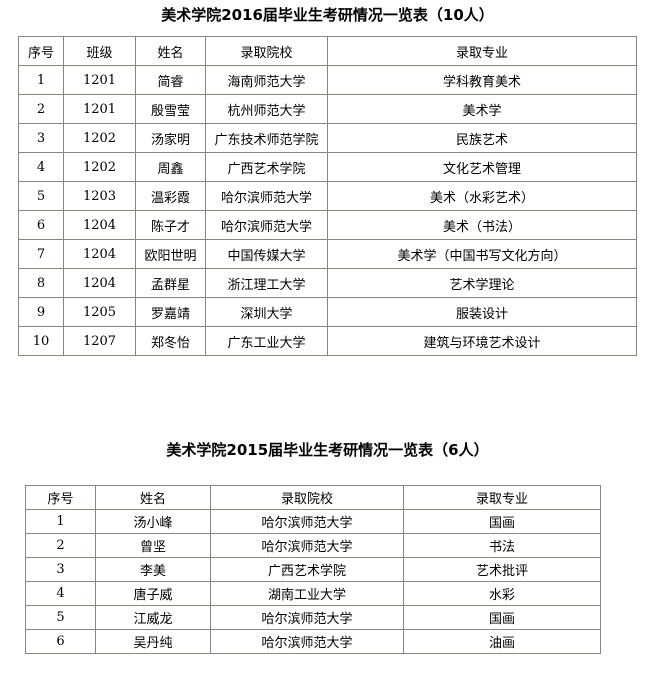 This screenshot has height=680, width=655. I want to click on cell-name: 江威龙, so click(153, 617).